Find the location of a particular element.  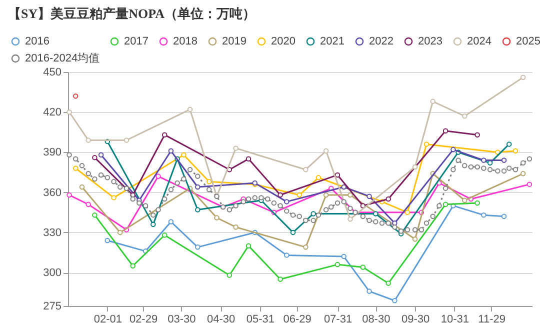

x-tick-label: 07-31 is located at coordinates (338, 318).